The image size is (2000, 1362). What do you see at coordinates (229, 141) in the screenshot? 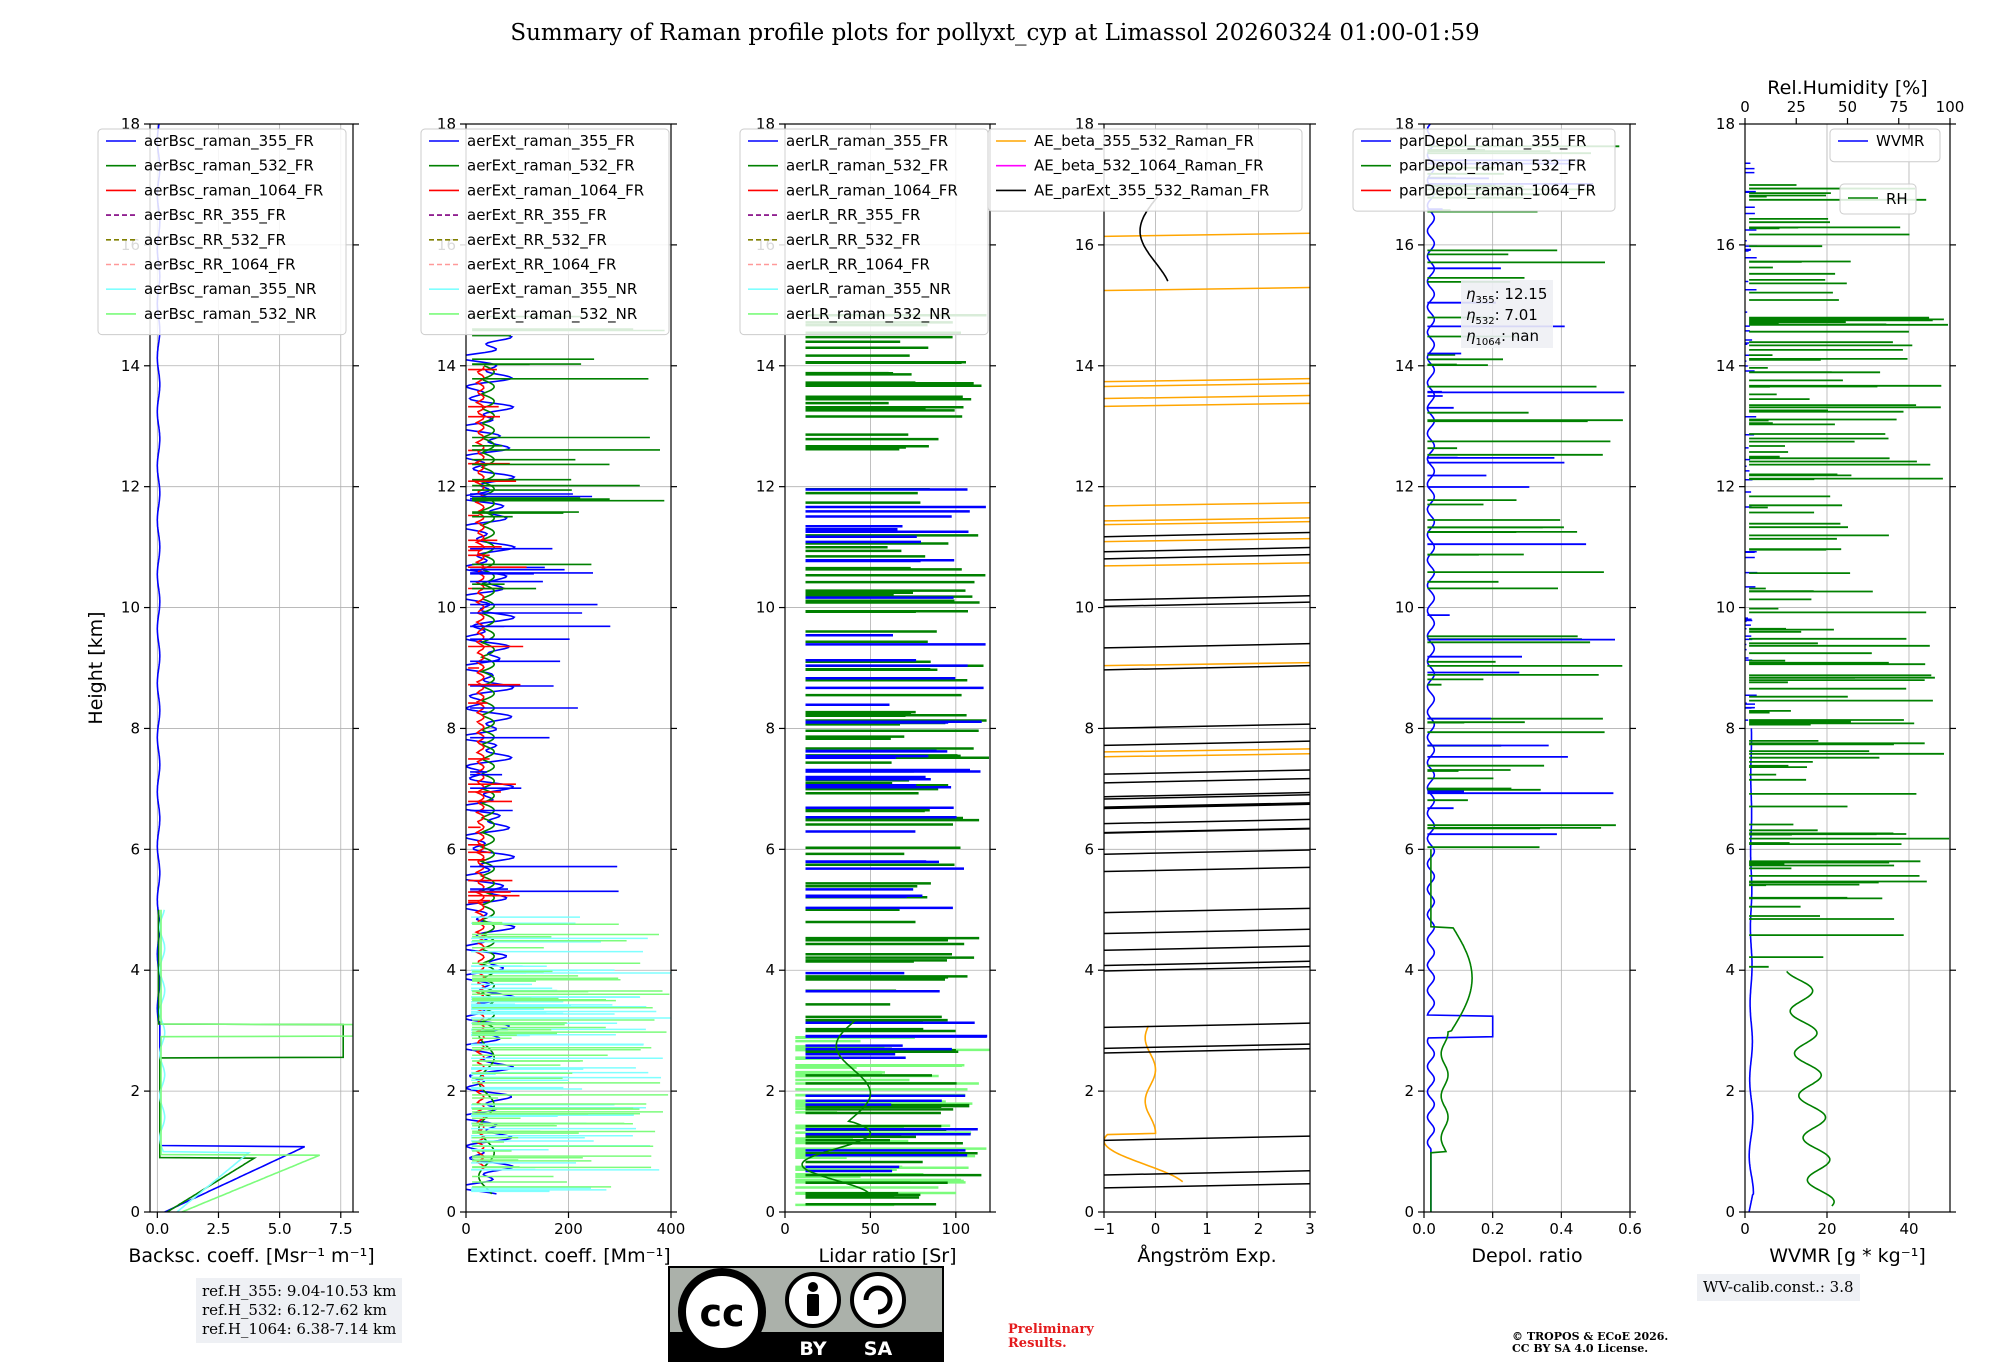
I see `legend-entry: aerBsc_raman_355_FR` at bounding box center [229, 141].